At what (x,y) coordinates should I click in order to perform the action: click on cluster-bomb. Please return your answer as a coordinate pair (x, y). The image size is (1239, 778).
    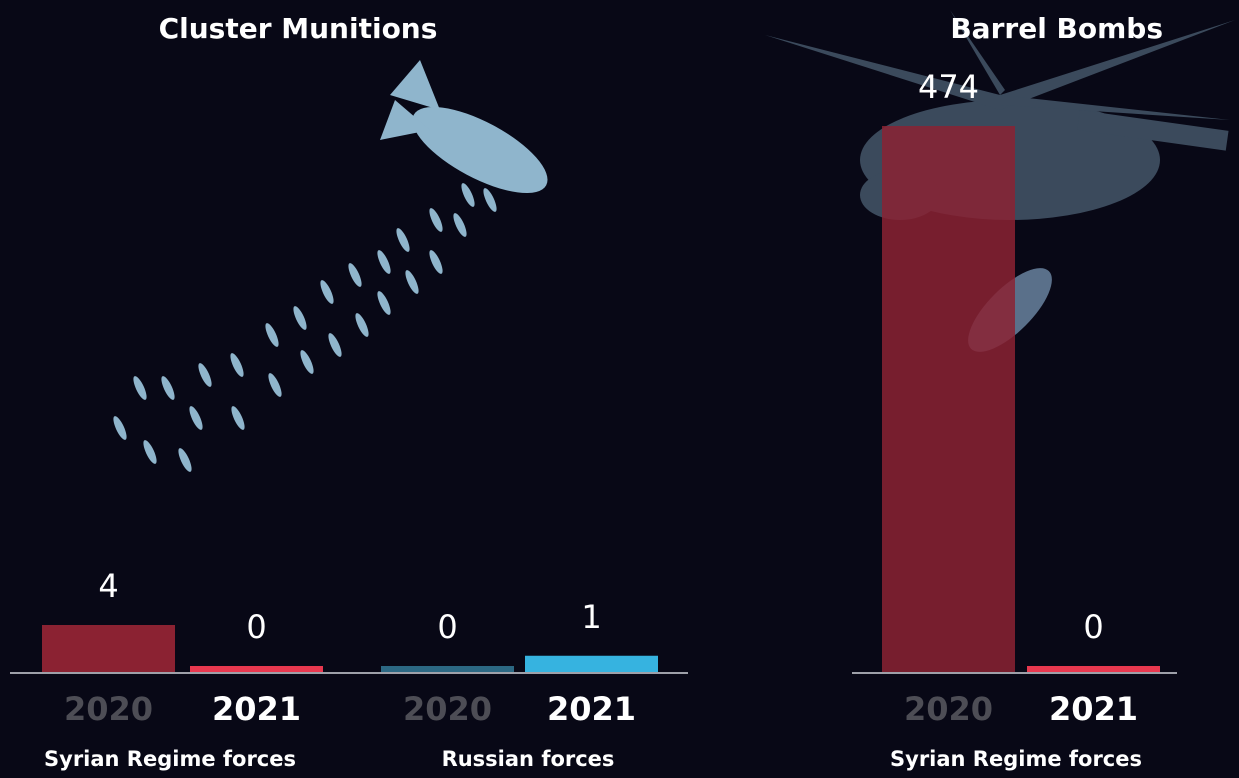
    Looking at the image, I should click on (464, 127).